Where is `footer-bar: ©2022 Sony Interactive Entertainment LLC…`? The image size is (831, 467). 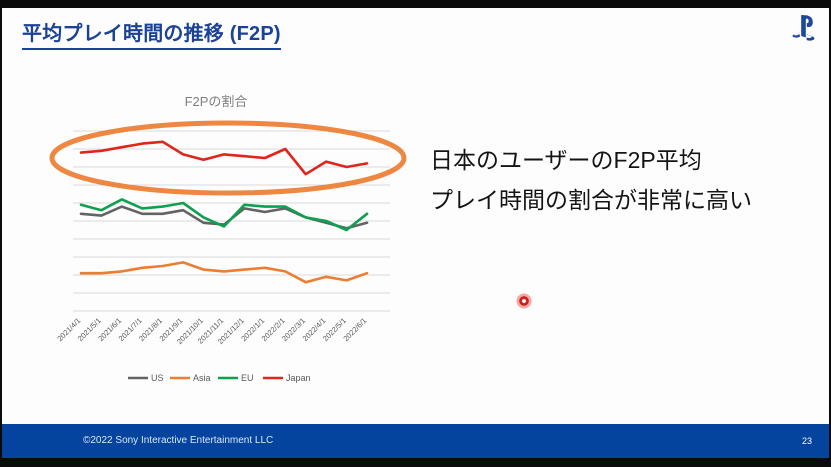
footer-bar: ©2022 Sony Interactive Entertainment LLC… is located at coordinates (415, 441).